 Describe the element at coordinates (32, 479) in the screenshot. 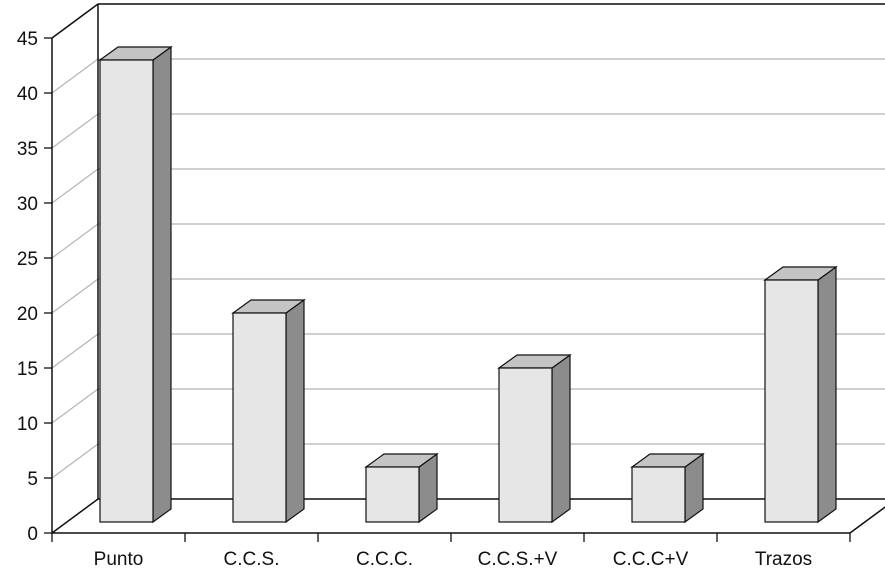

I see `y-tick-label: 5` at that location.